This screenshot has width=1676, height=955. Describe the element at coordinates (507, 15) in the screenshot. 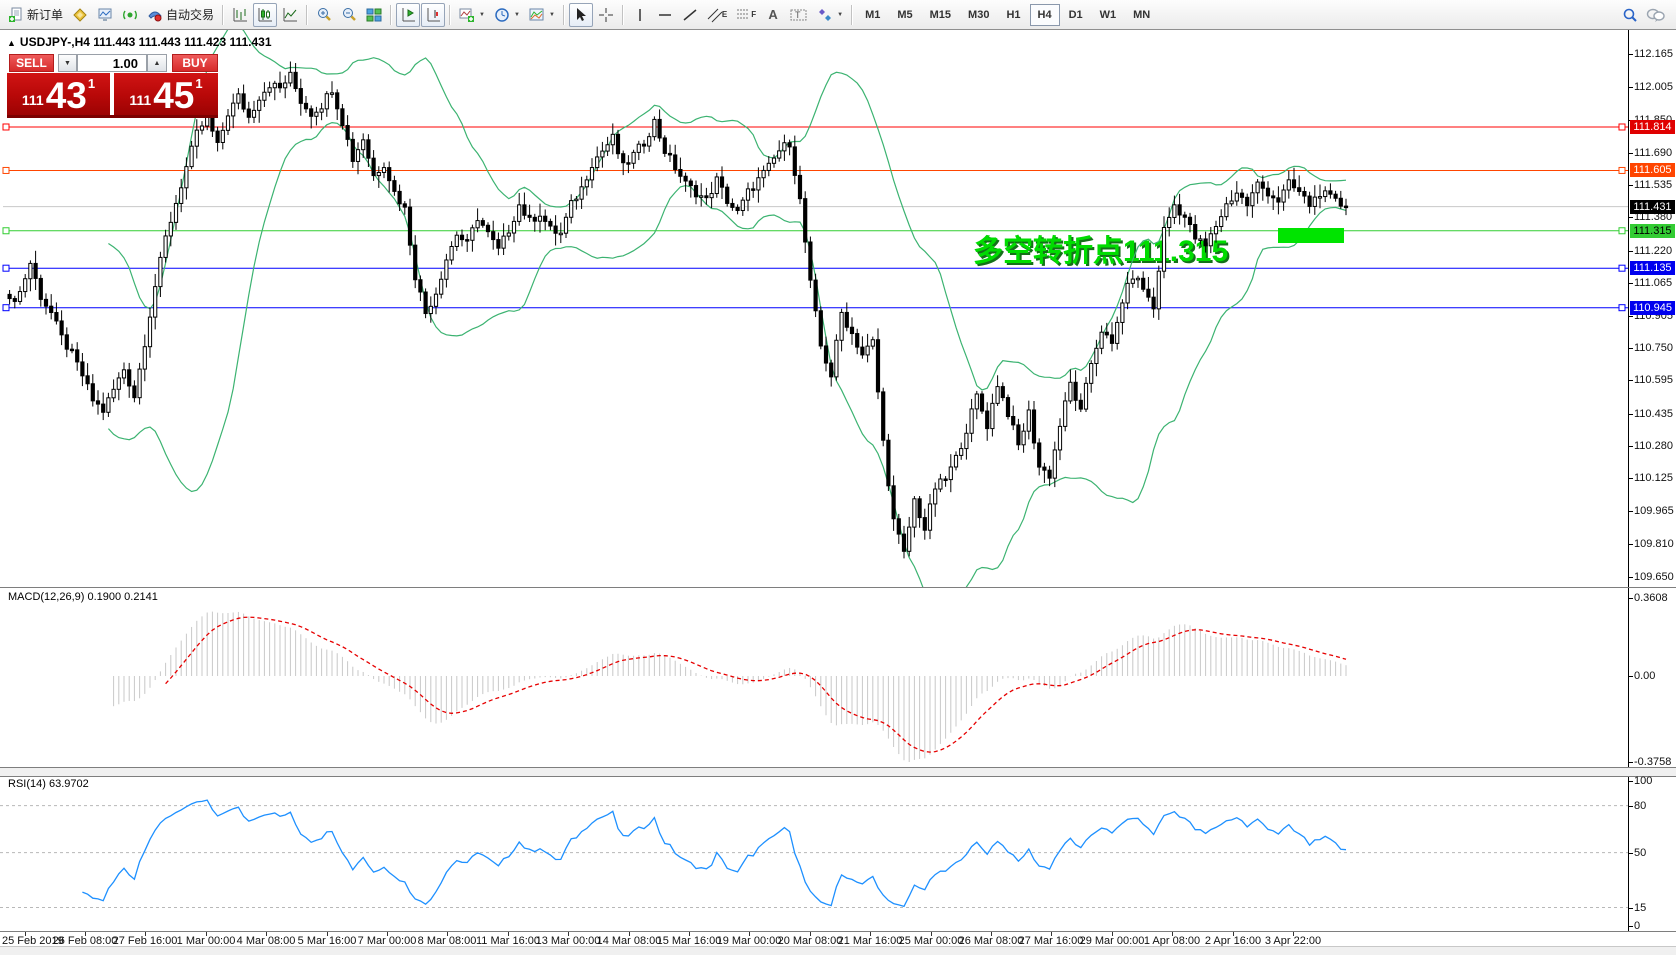

I see `periods-button: ▼` at that location.